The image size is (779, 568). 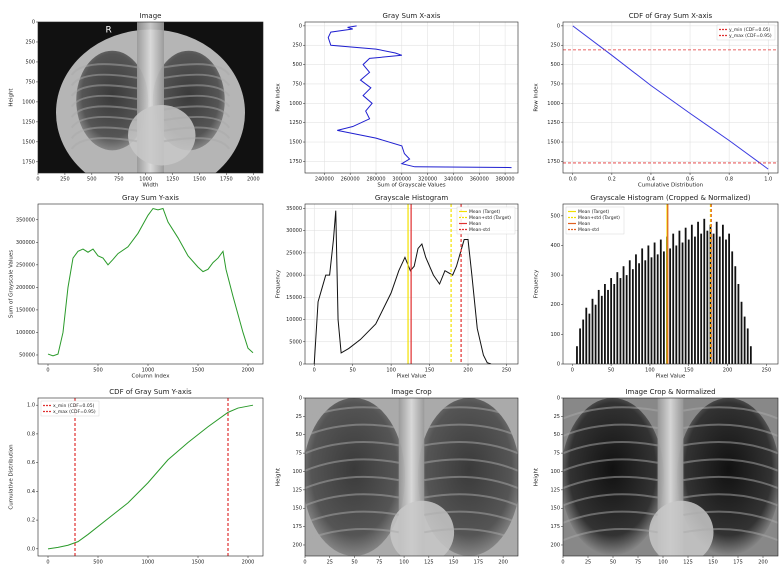 What do you see at coordinates (599, 218) in the screenshot?
I see `legend-label: Mean+std (Target)` at bounding box center [599, 218].